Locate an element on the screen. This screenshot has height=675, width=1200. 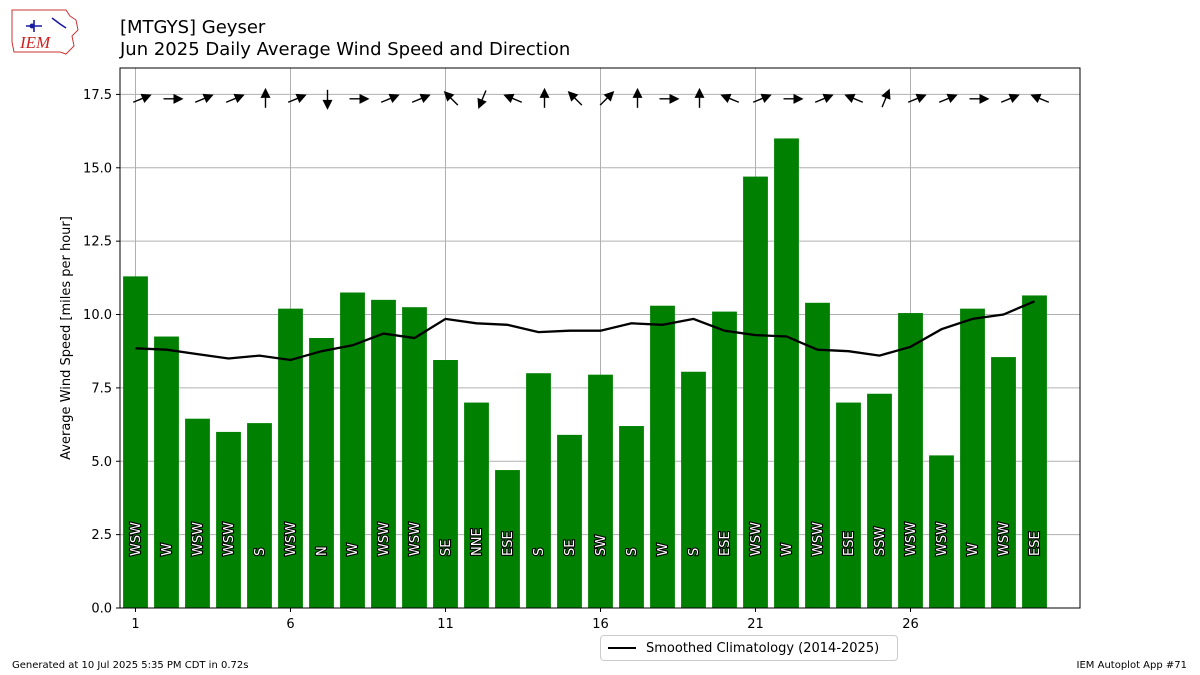
svg-text: IEM is located at coordinates (35, 42).